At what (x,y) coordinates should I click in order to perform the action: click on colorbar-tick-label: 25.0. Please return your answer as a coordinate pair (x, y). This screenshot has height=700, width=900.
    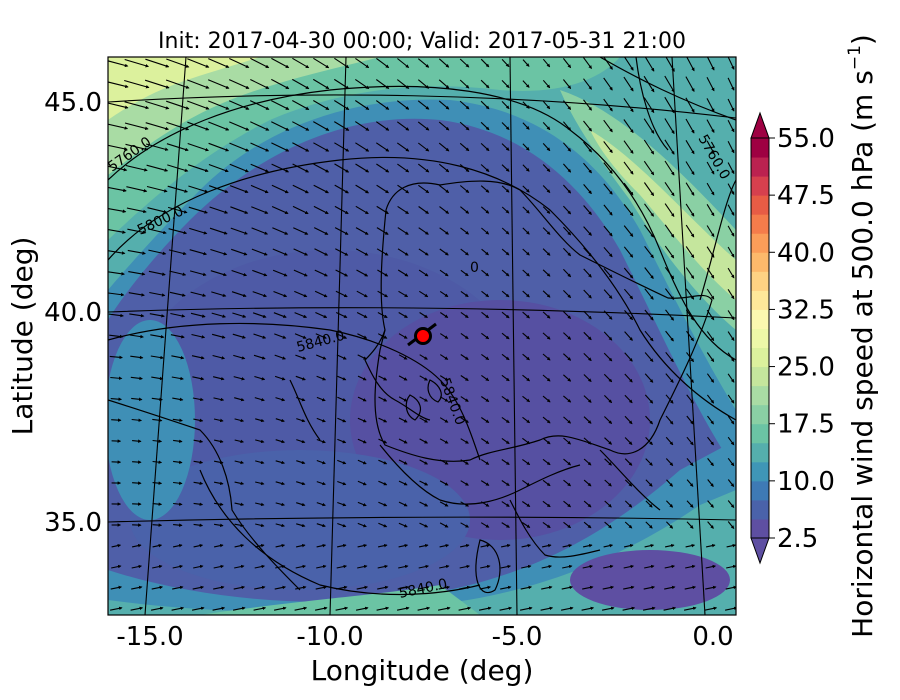
    Looking at the image, I should click on (806, 368).